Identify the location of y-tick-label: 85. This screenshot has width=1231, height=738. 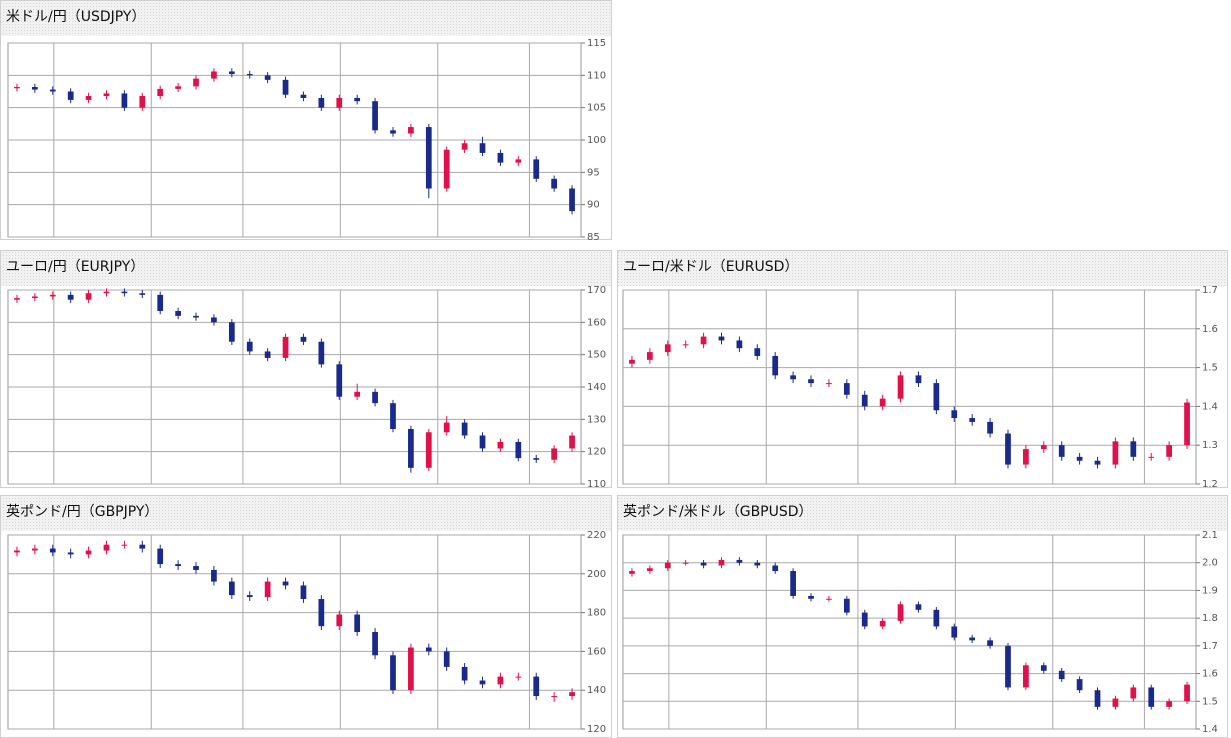
(593, 237).